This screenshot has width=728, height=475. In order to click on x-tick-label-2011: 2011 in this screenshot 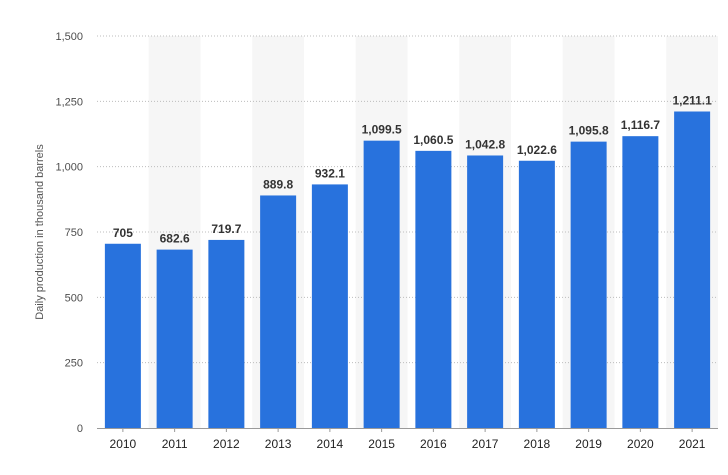, I will do `click(175, 444)`.